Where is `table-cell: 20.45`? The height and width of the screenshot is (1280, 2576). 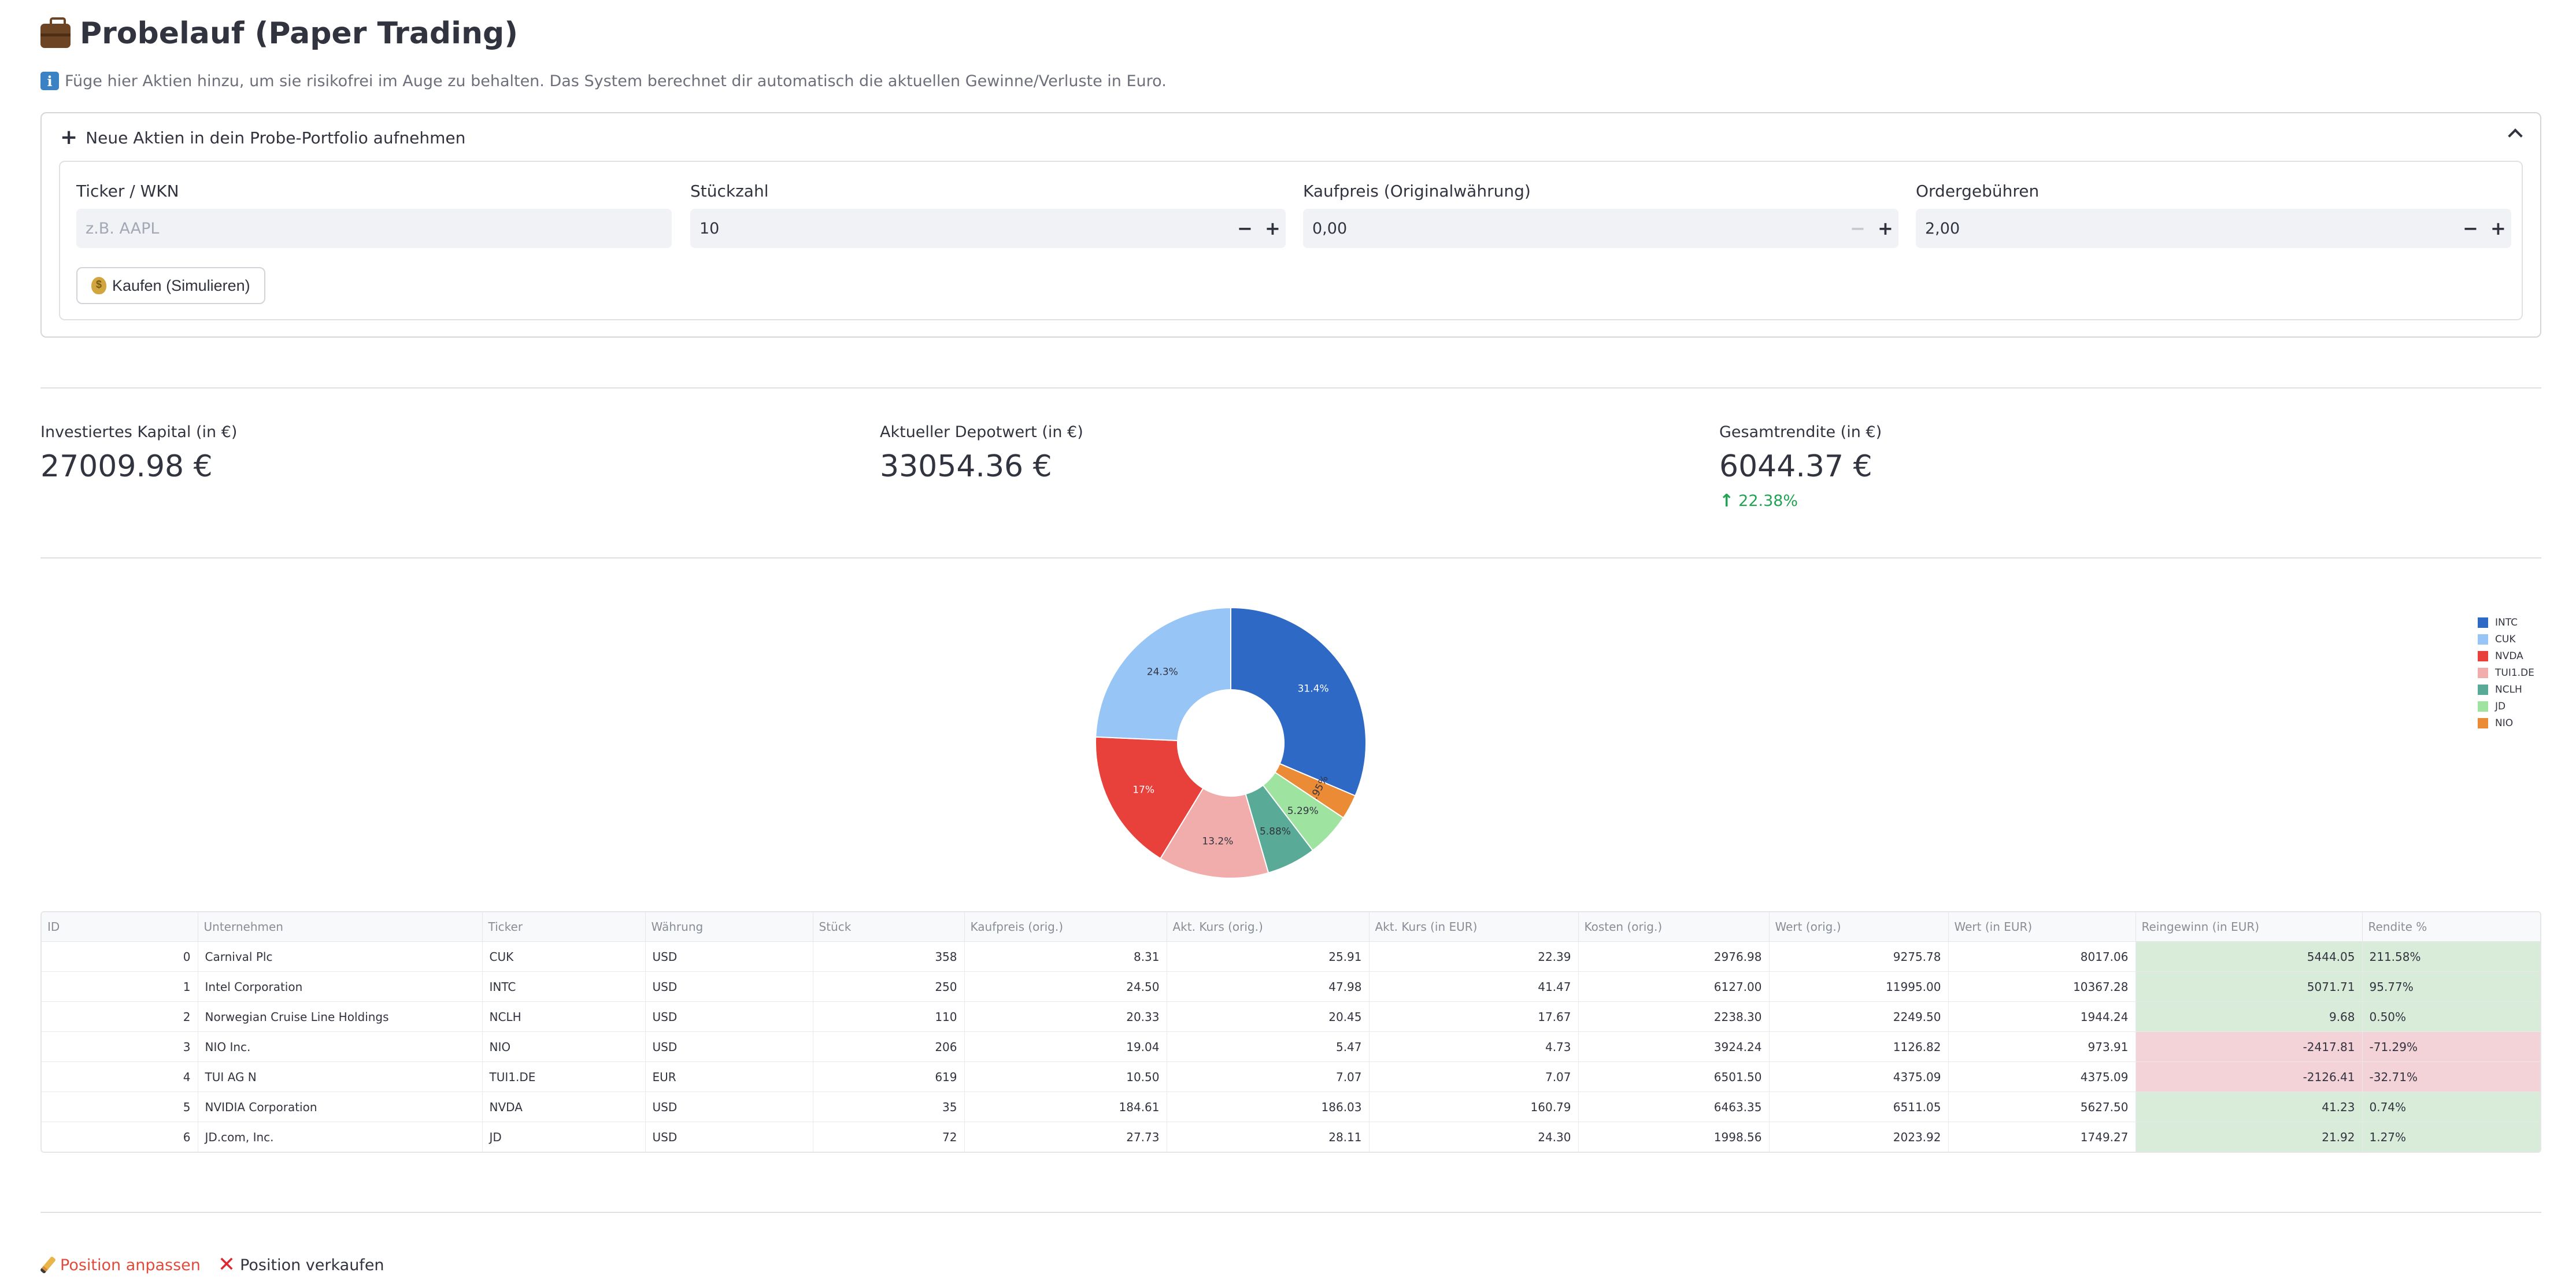 table-cell: 20.45 is located at coordinates (1268, 1016).